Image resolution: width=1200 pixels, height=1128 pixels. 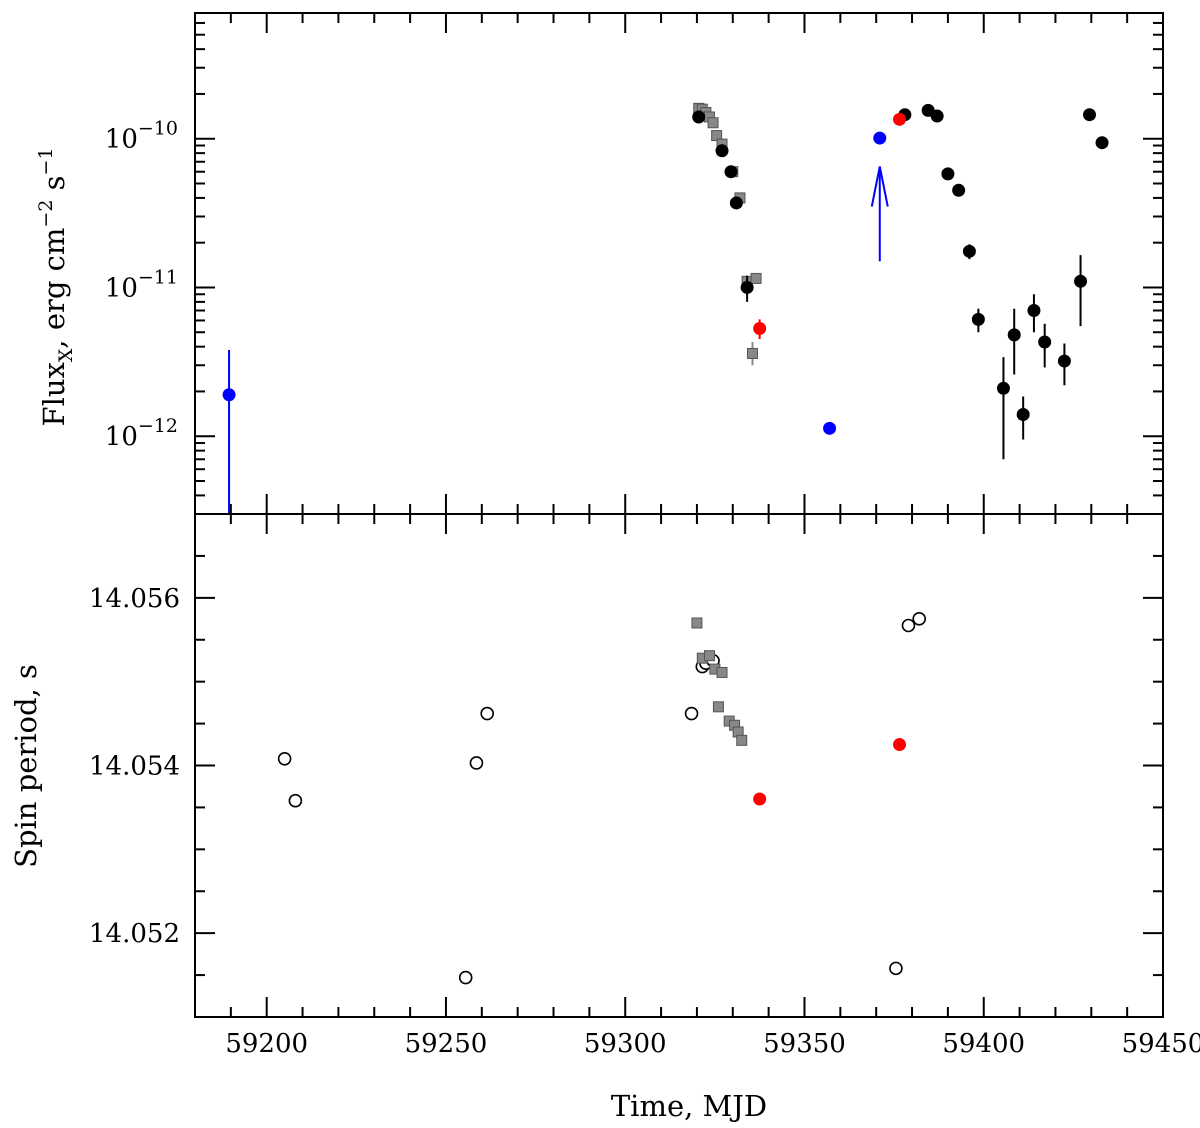 I want to click on x-tick-label: 59450, so click(x=1161, y=1044).